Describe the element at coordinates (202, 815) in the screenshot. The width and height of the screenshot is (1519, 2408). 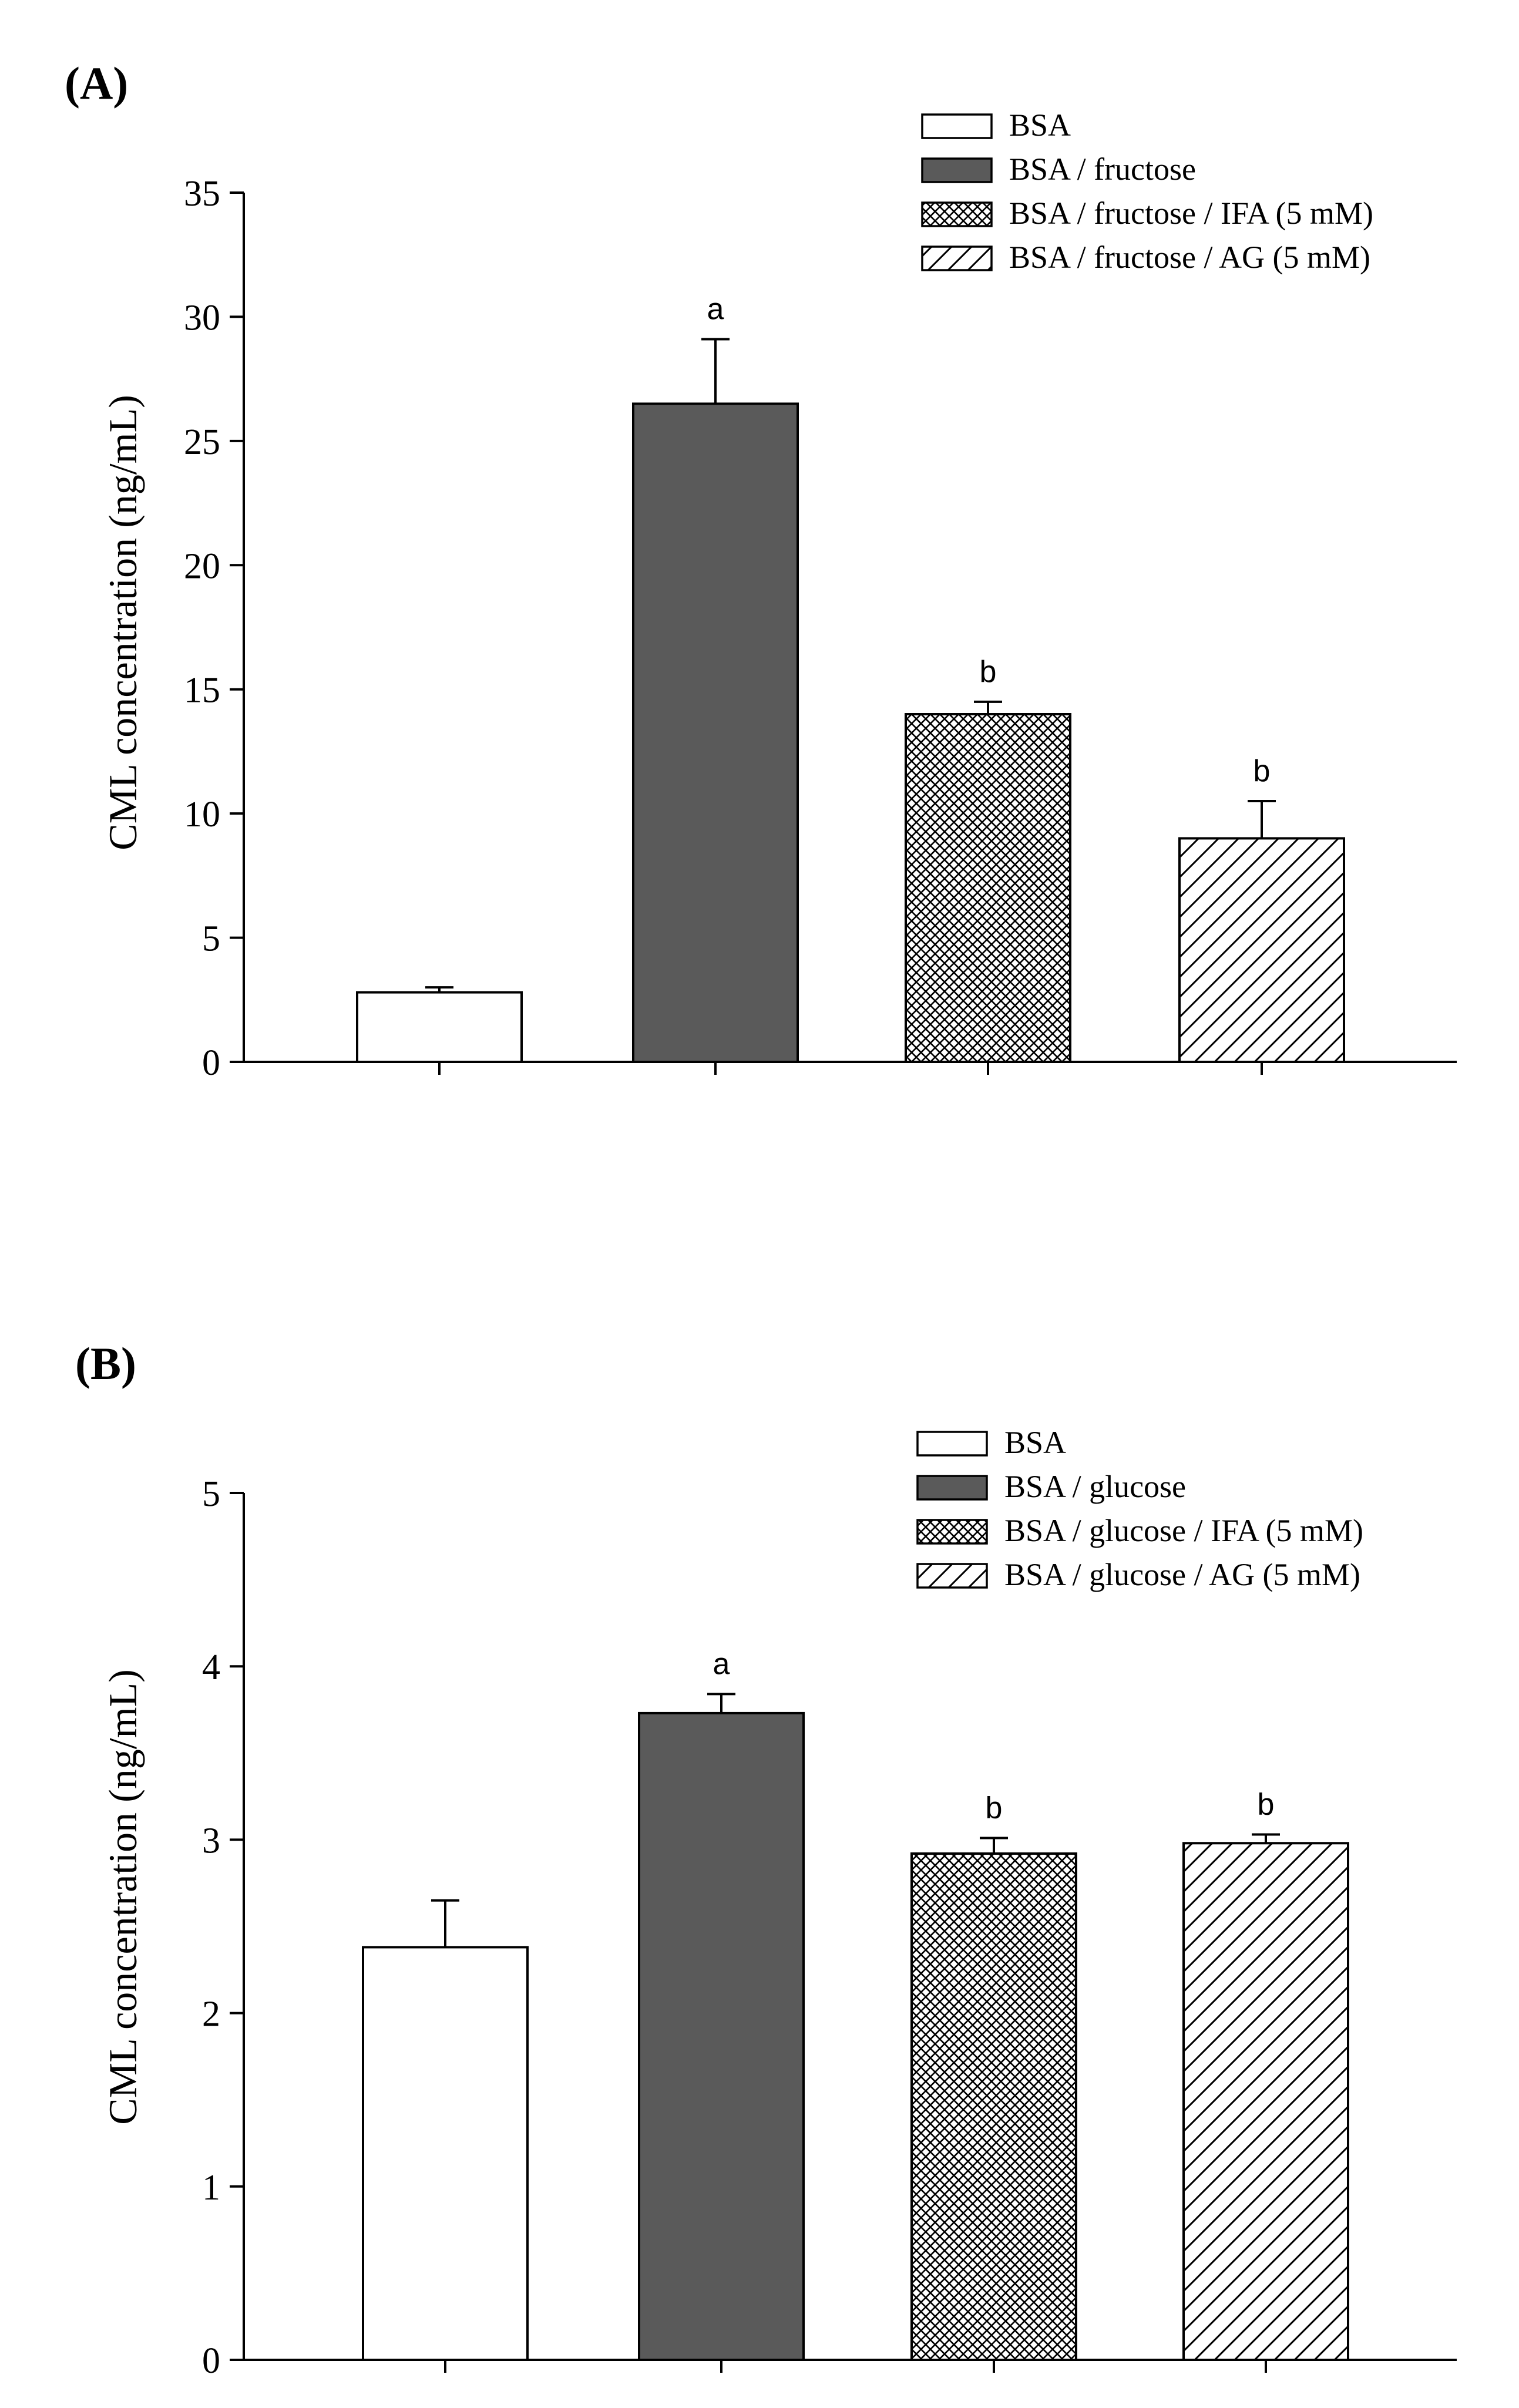
I see `panel-a-y-tick-label: 10` at that location.